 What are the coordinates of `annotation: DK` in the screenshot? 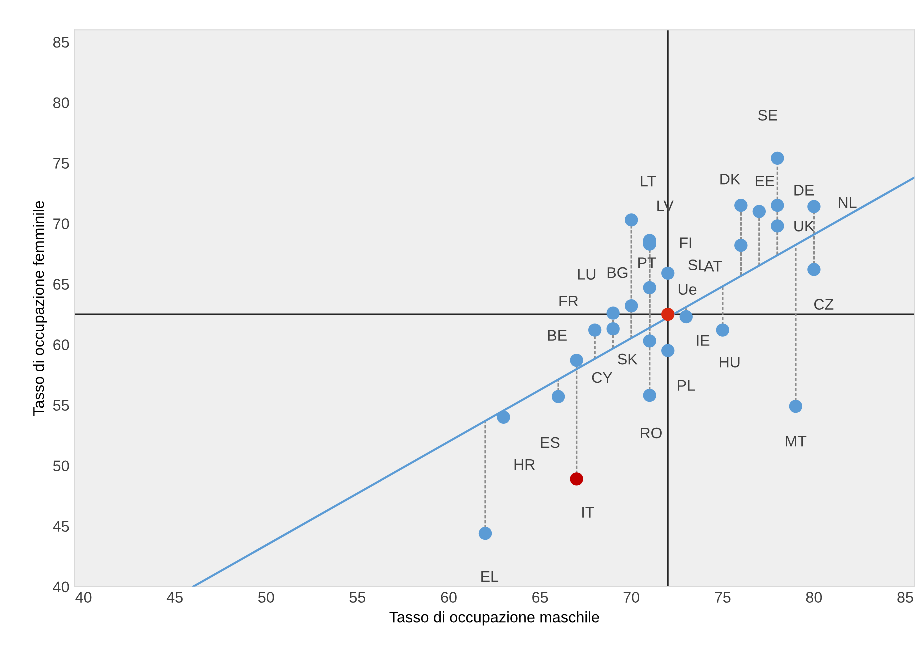 It's located at (730, 179).